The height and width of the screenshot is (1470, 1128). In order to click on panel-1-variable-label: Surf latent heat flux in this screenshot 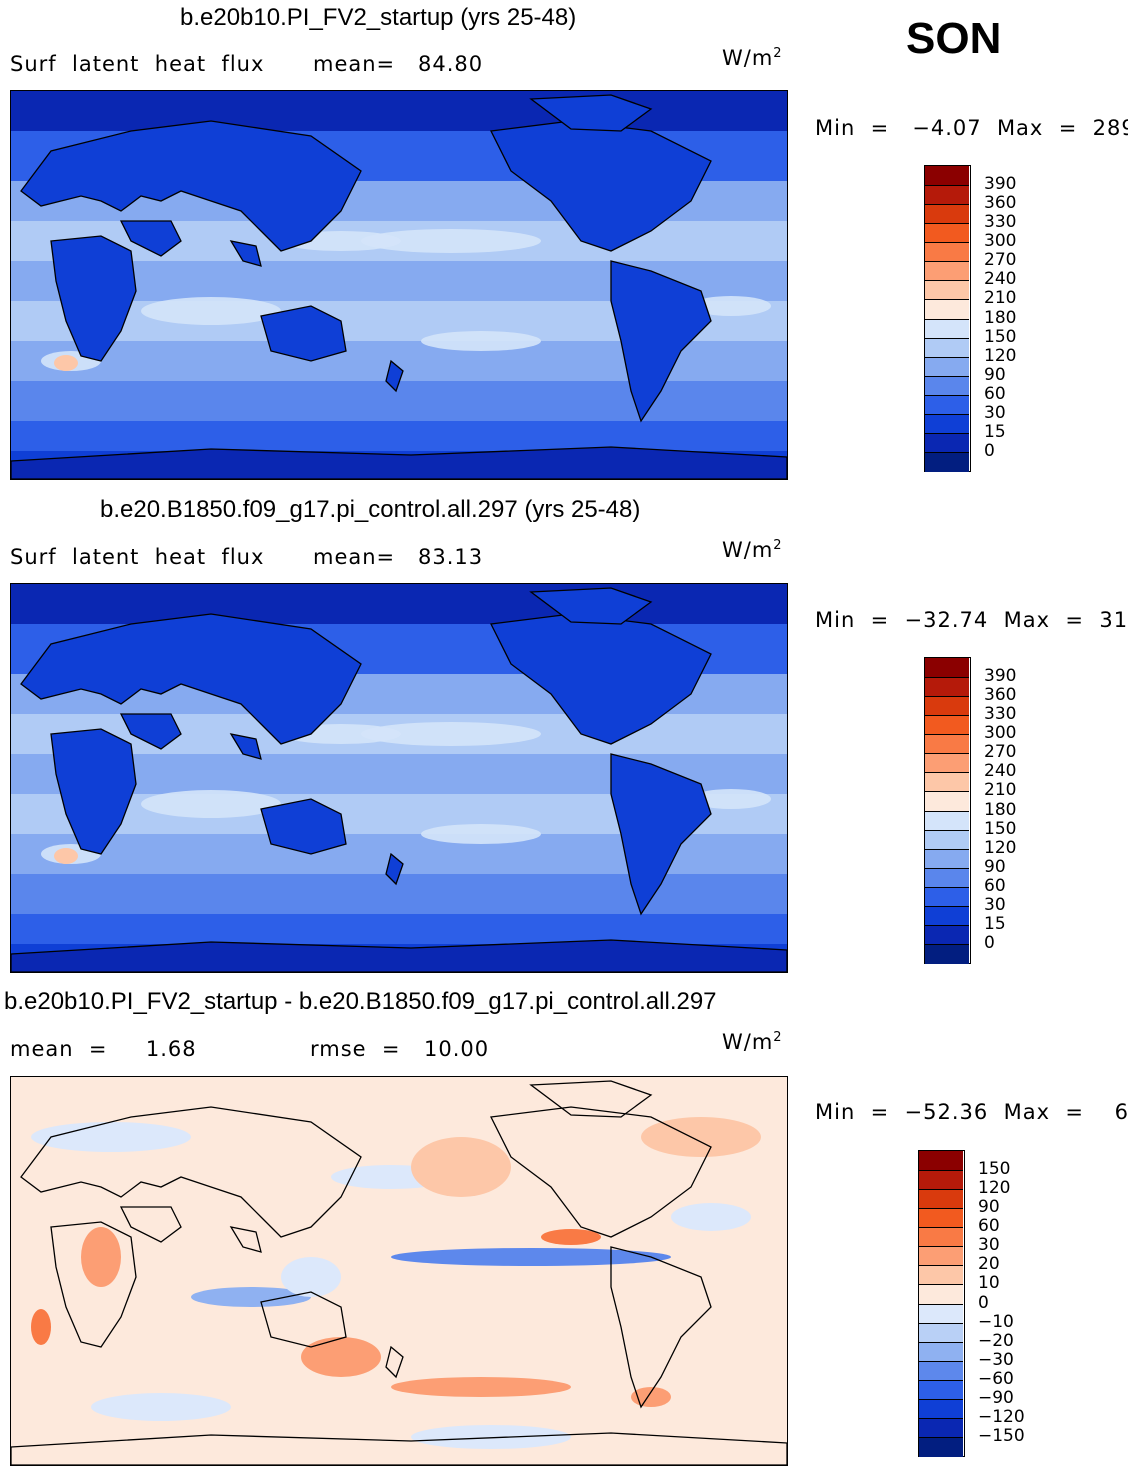, I will do `click(137, 64)`.